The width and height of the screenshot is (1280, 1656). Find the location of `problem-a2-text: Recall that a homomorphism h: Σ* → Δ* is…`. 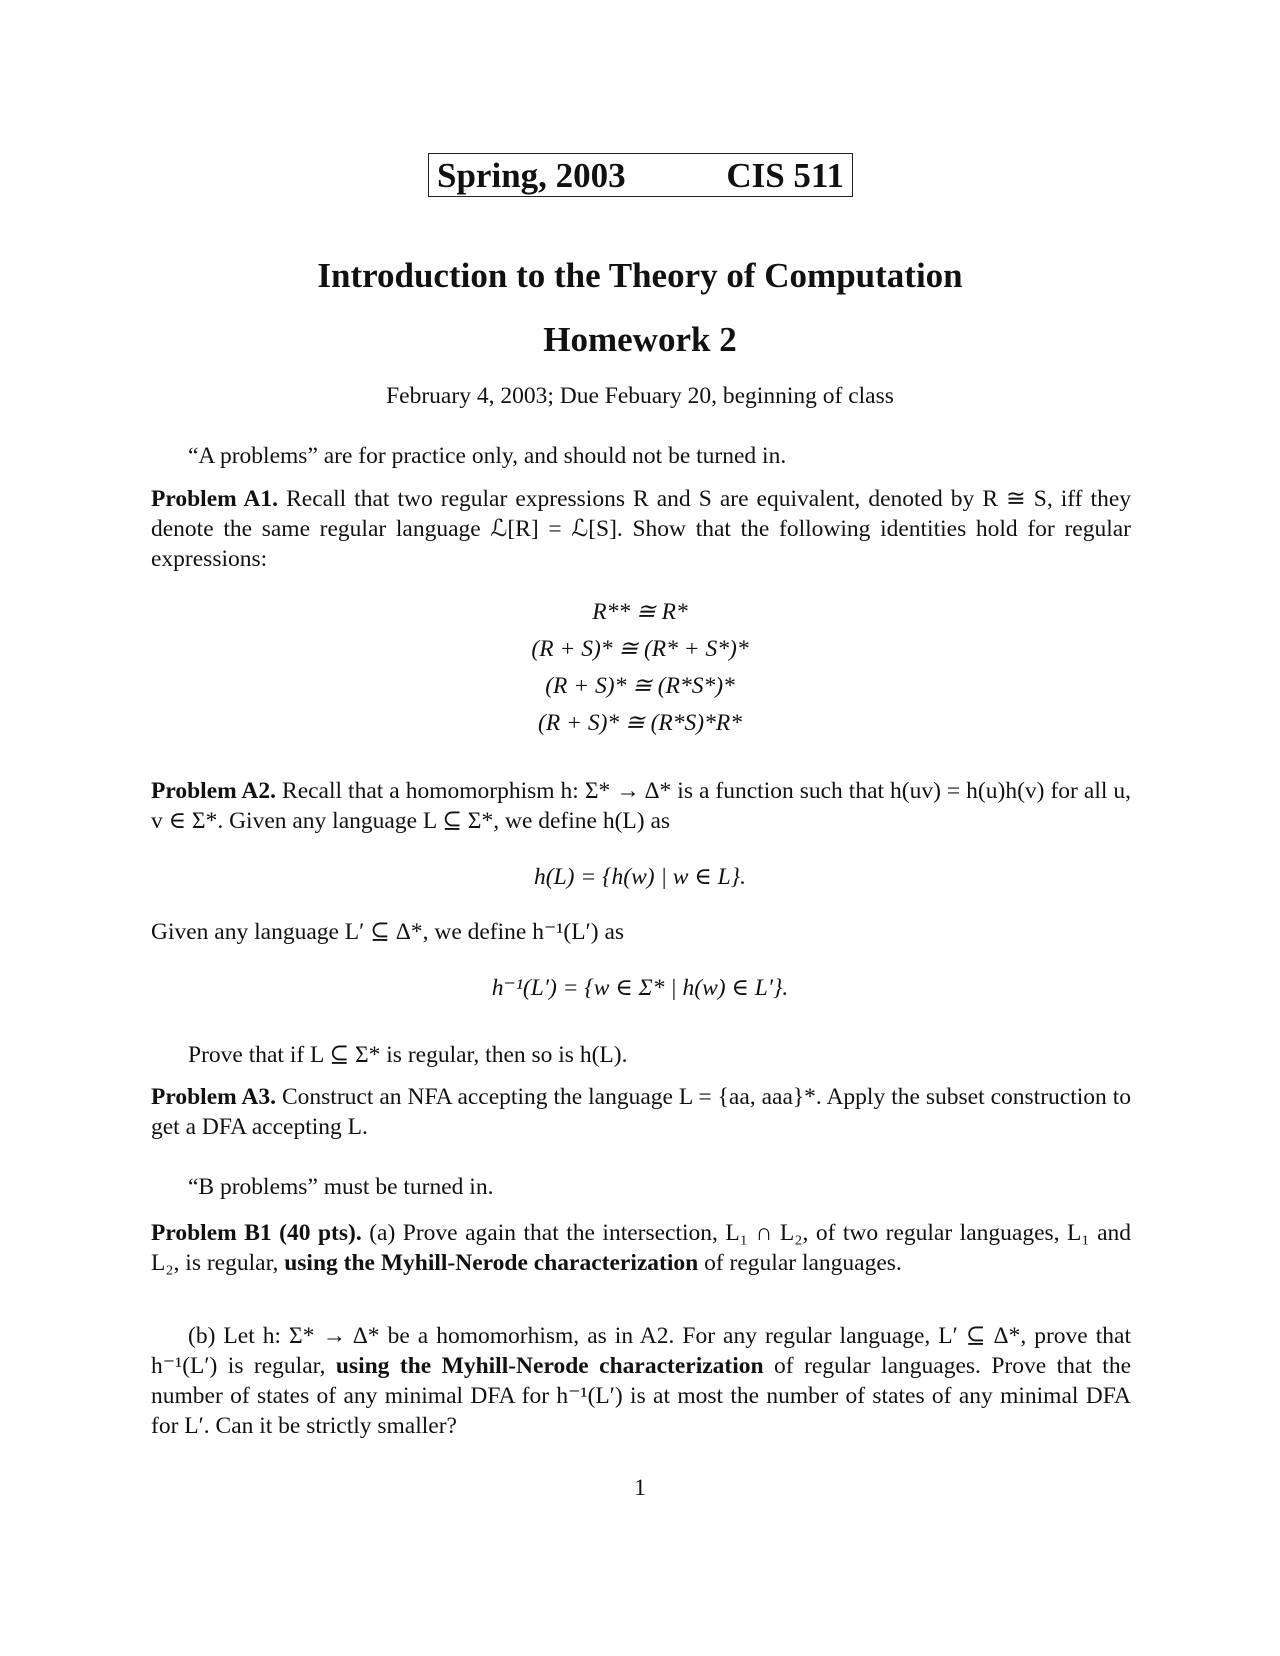

problem-a2-text: Recall that a homomorphism h: Σ* → Δ* is… is located at coordinates (641, 806).